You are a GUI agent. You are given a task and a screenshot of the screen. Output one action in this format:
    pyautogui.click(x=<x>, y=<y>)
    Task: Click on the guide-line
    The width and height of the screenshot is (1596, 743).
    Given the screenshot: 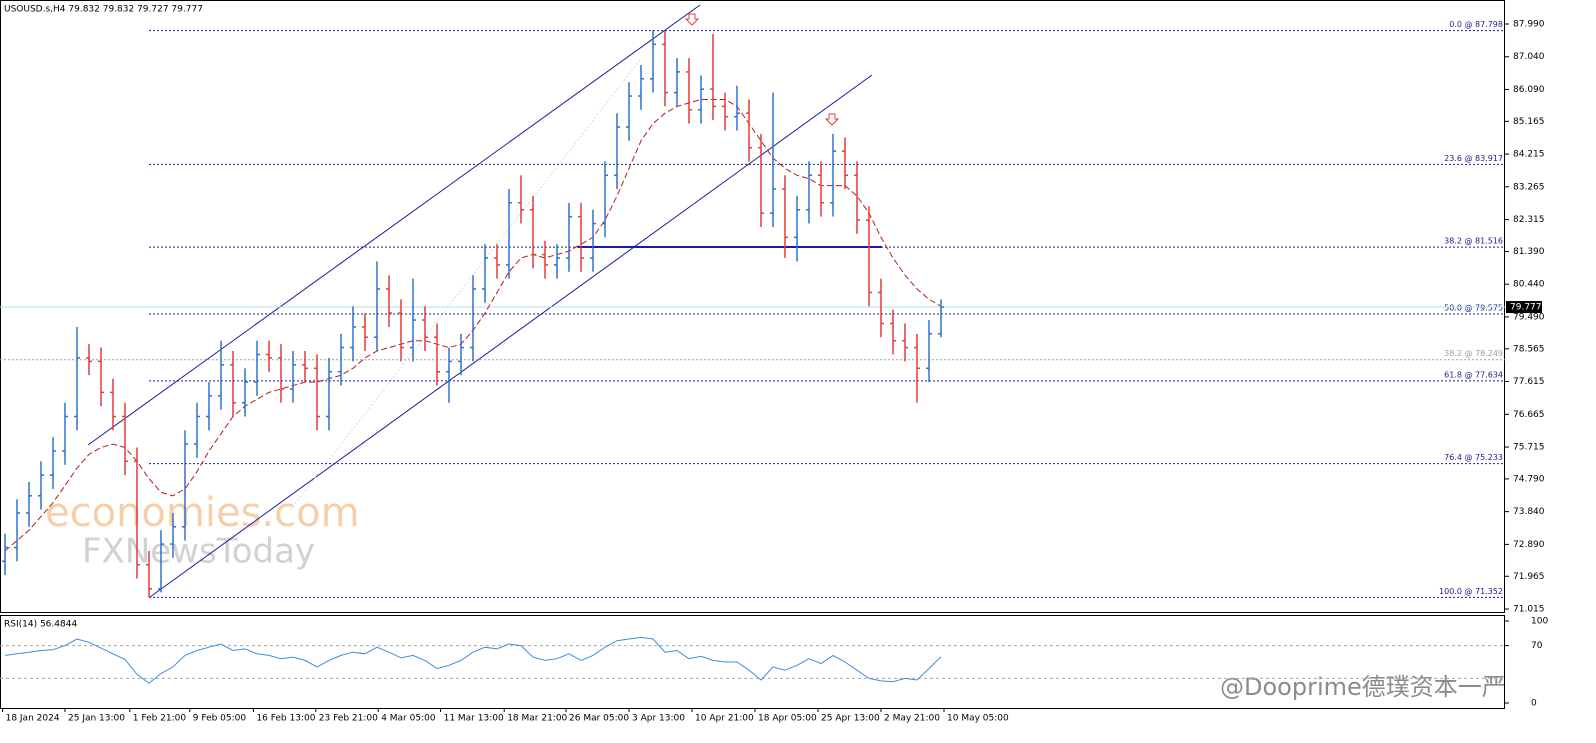 What is the action you would take?
    pyautogui.click(x=465, y=285)
    